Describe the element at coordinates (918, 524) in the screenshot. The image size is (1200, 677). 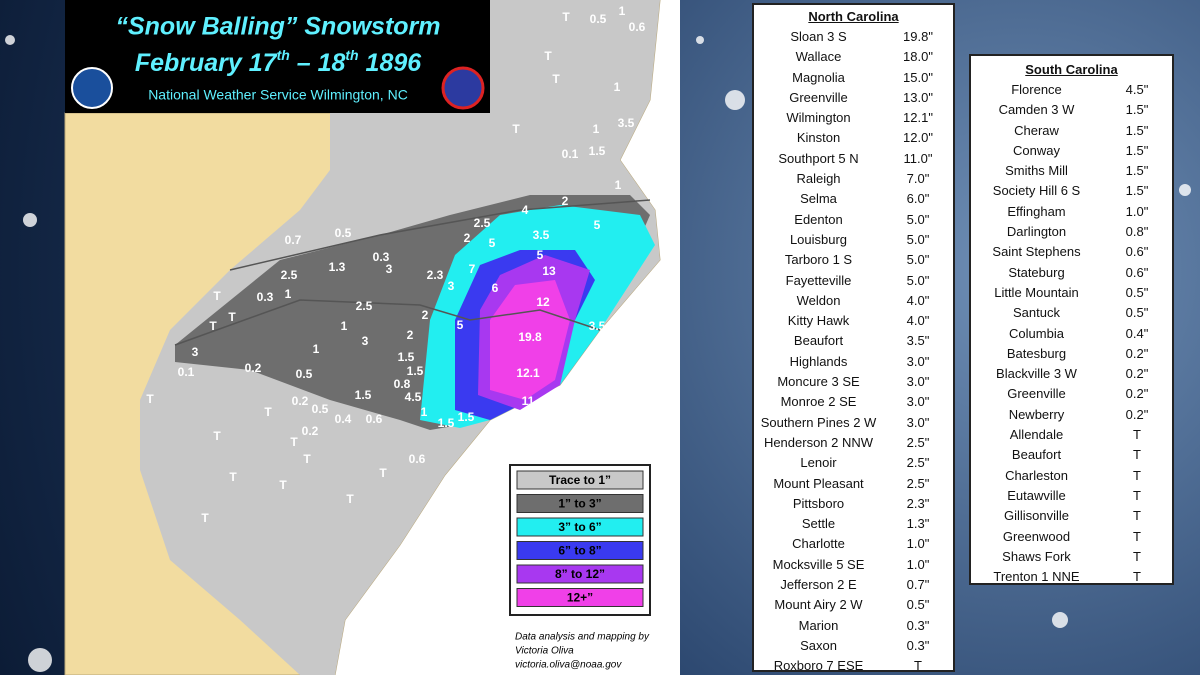
I see `snow-total: 1.3"` at that location.